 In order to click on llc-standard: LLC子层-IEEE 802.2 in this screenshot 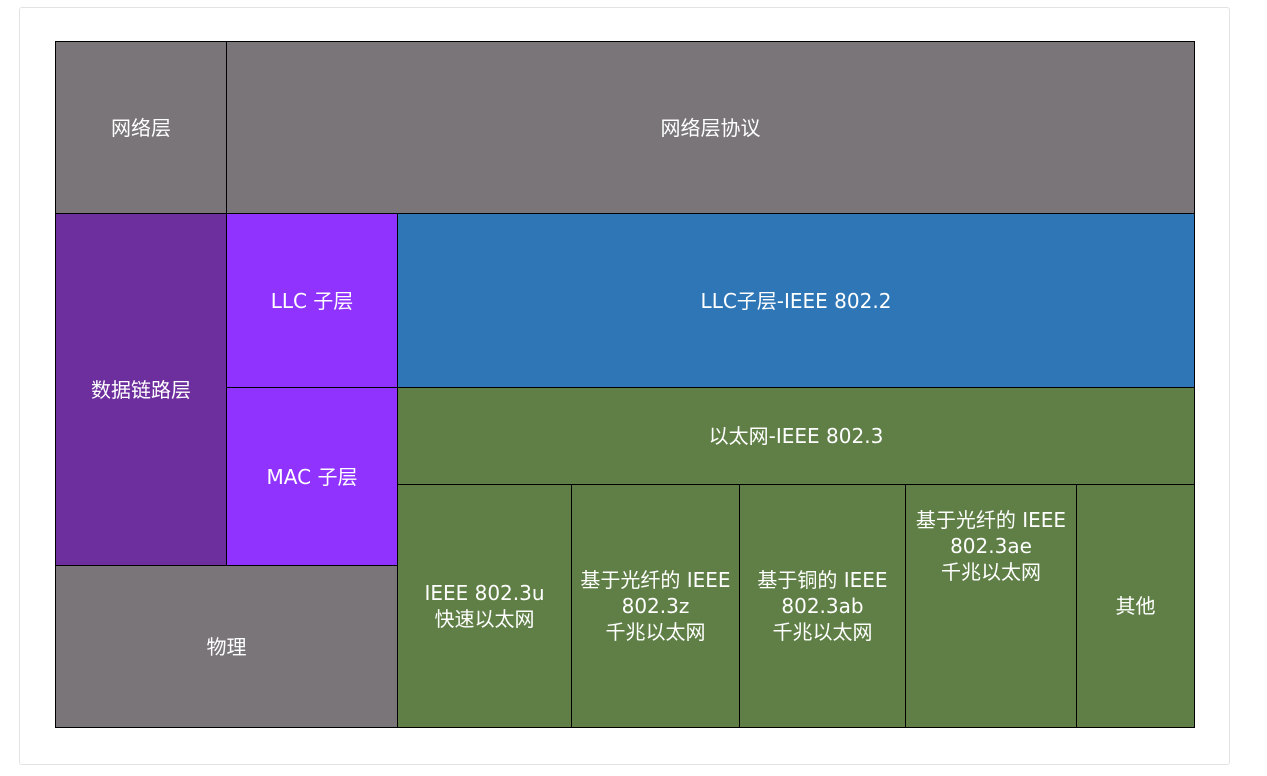, I will do `click(796, 300)`.